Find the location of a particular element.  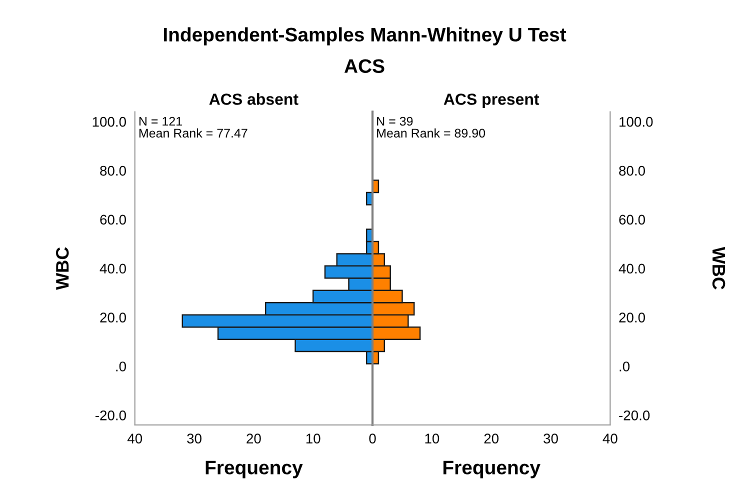

annotation: Mean Rank = 89.90 is located at coordinates (431, 133).